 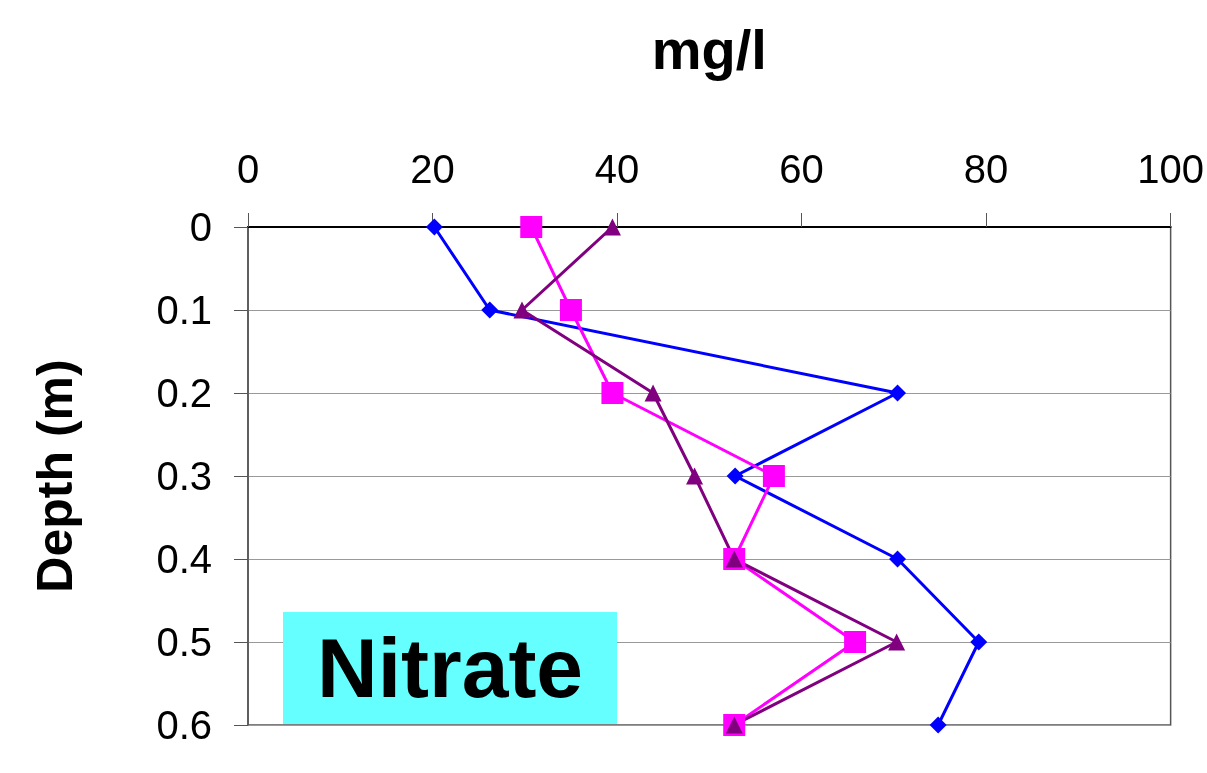 I want to click on annotation: Nitrate, so click(x=450, y=668).